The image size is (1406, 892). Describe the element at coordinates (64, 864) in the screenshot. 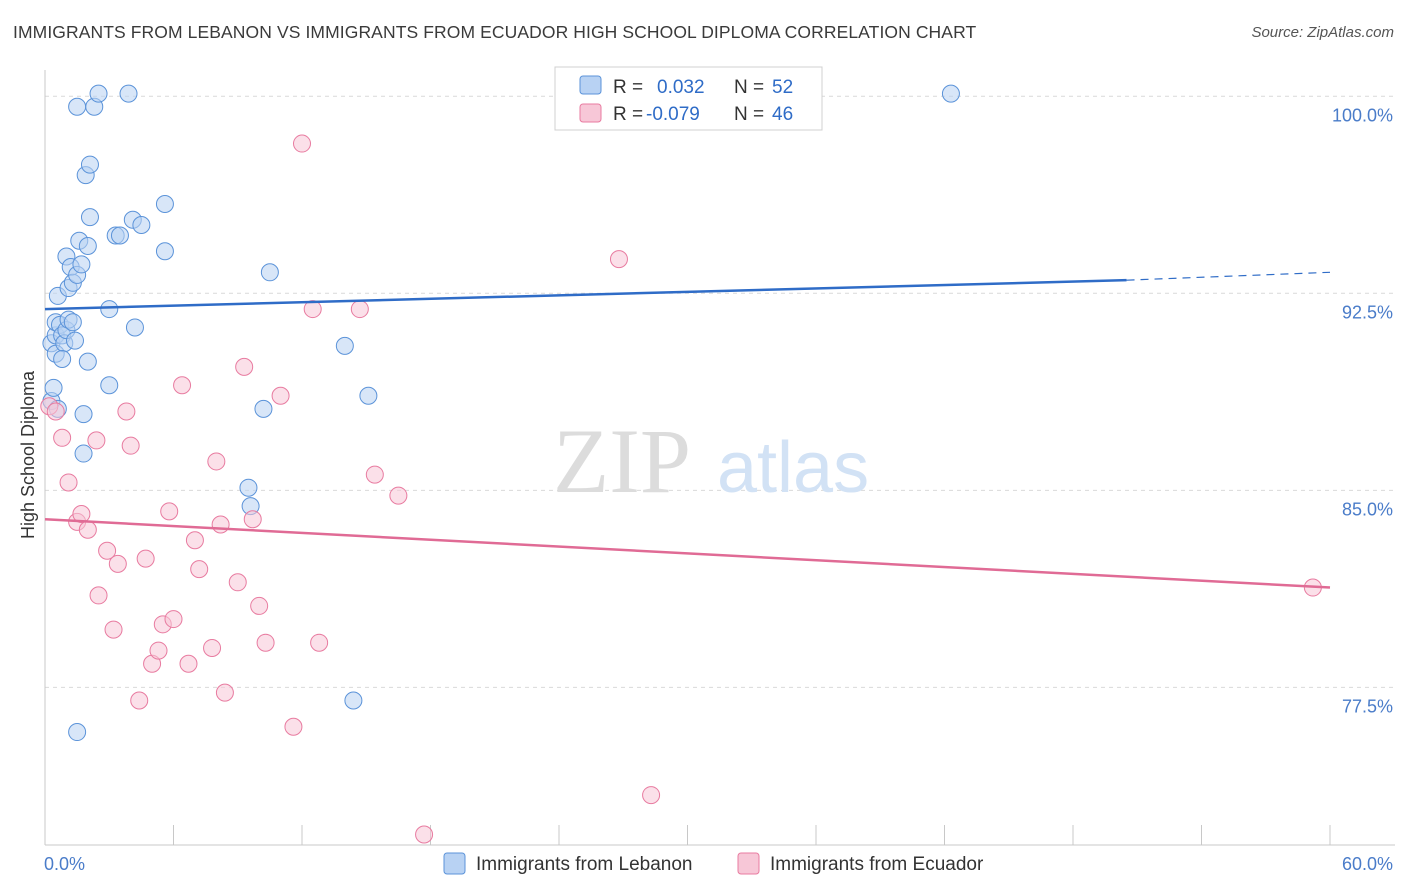

I see `x-tick-label-min: 0.0%` at that location.